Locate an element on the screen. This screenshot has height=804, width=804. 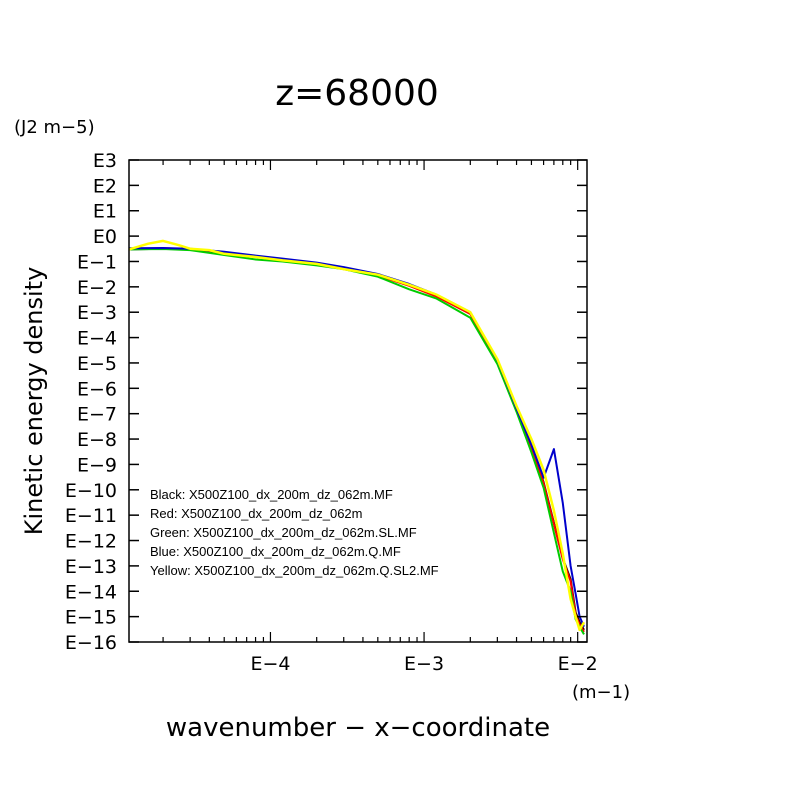
y-tick-label: E−6 is located at coordinates (97, 389).